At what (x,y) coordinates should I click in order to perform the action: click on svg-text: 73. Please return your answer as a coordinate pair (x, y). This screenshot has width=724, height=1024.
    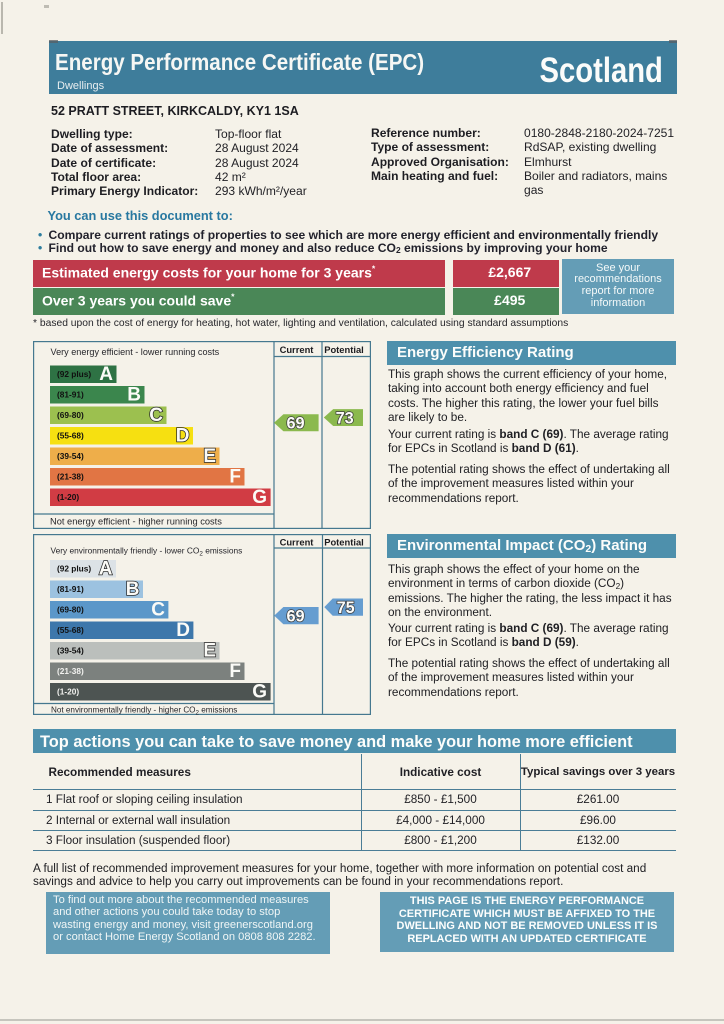
    Looking at the image, I should click on (345, 418).